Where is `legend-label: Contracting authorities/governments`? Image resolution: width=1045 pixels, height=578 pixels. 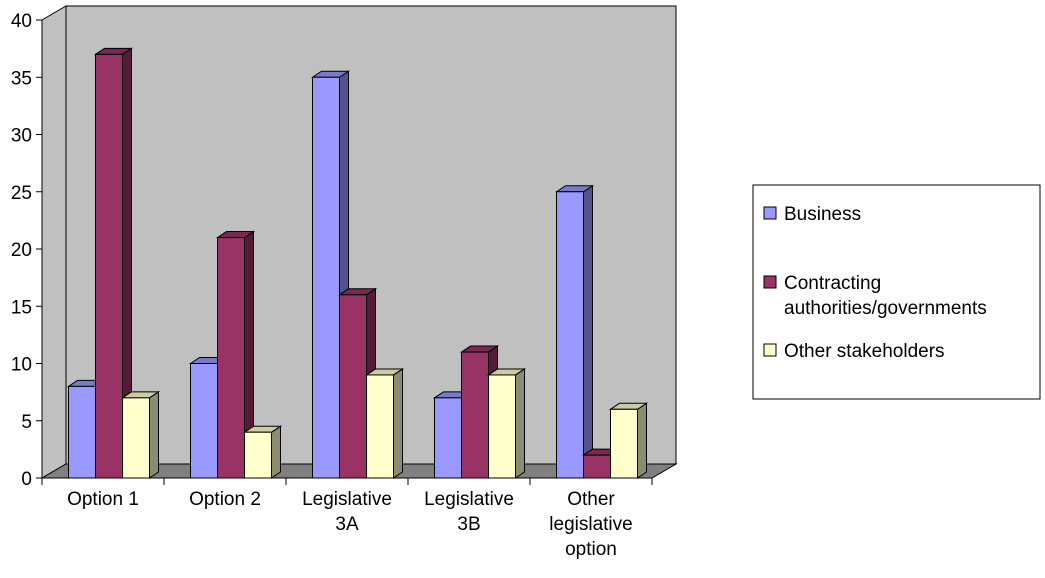 legend-label: Contracting authorities/governments is located at coordinates (885, 296).